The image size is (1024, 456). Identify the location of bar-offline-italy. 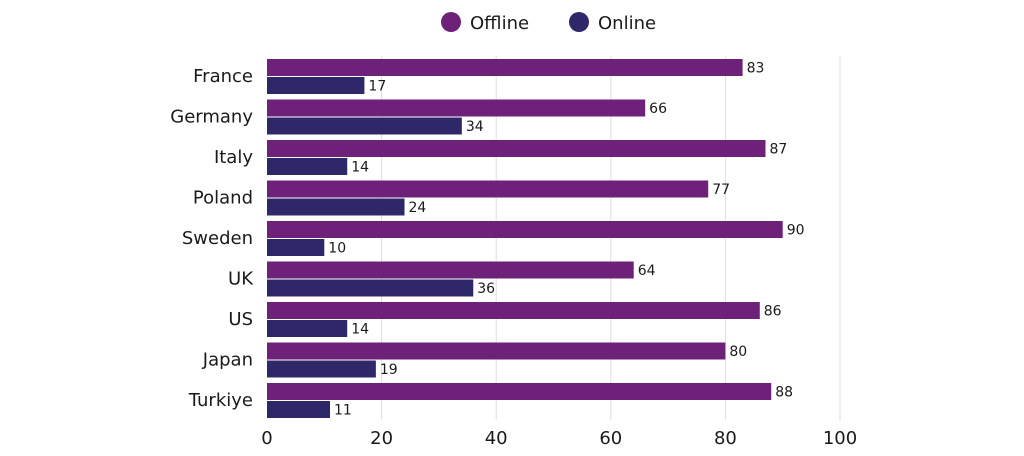
(516, 148).